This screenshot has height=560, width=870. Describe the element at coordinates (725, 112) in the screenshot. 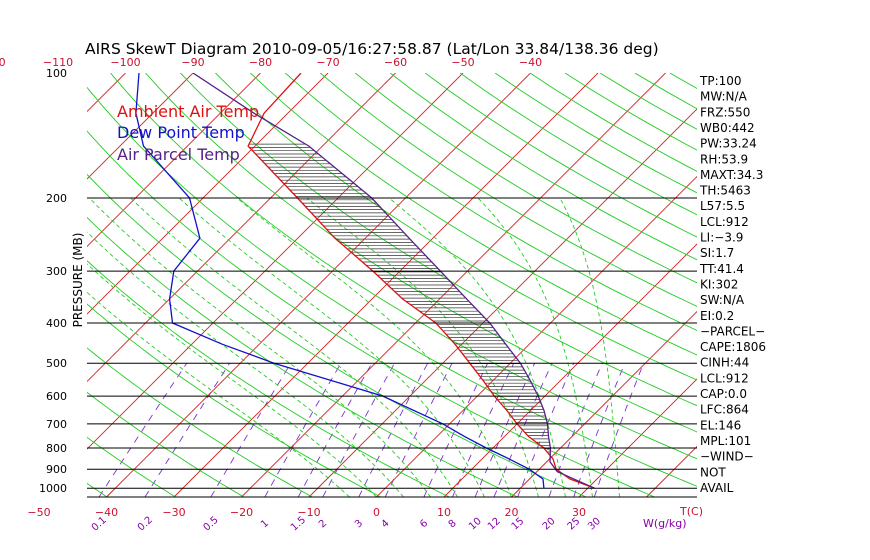

I see `stat-line: FRZ:550` at that location.